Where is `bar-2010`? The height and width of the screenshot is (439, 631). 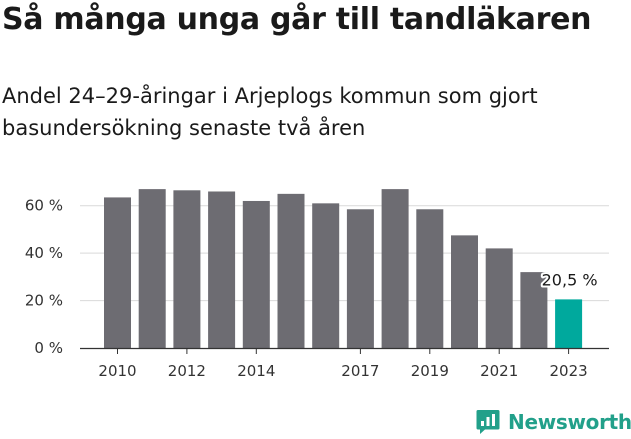 bar-2010 is located at coordinates (117, 272).